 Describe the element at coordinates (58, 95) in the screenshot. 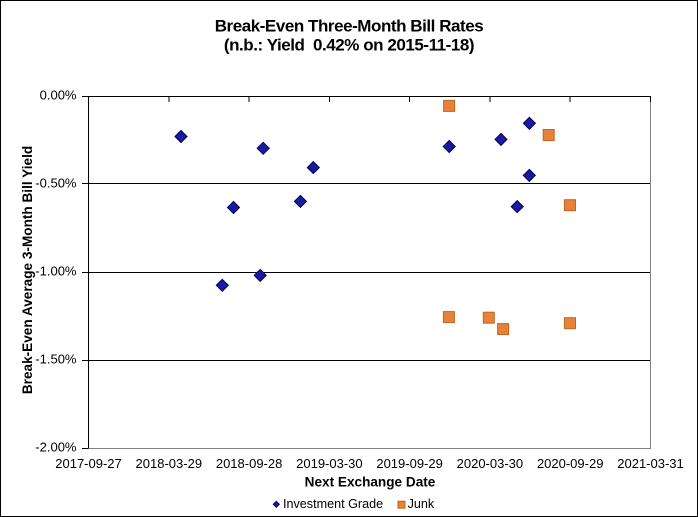

I see `svg-text: 0.00%` at that location.